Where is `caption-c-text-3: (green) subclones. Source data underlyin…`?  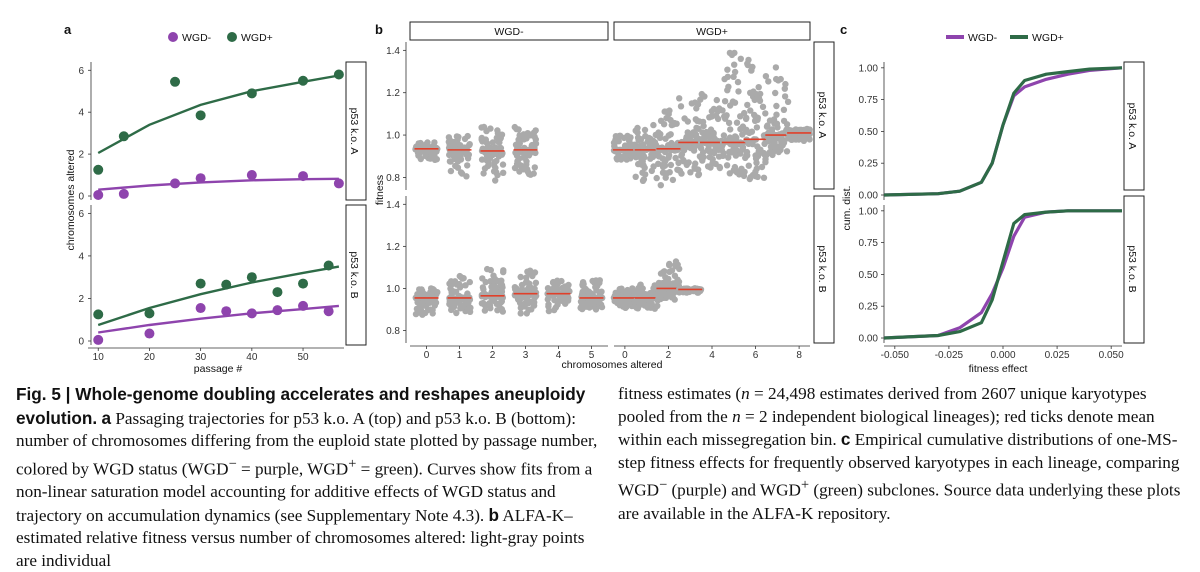
caption-c-text-3: (green) subclones. Source data underlyin… is located at coordinates (899, 502).